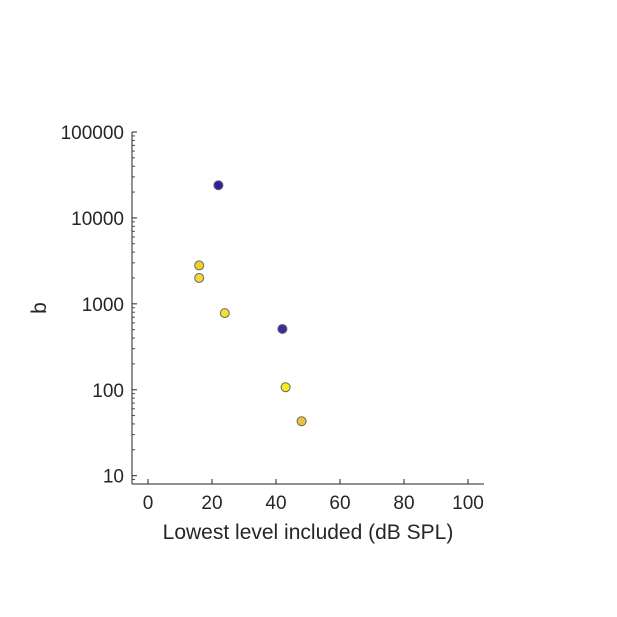 This screenshot has height=617, width=617. What do you see at coordinates (92, 133) in the screenshot?
I see `y-tick-label: 100000` at bounding box center [92, 133].